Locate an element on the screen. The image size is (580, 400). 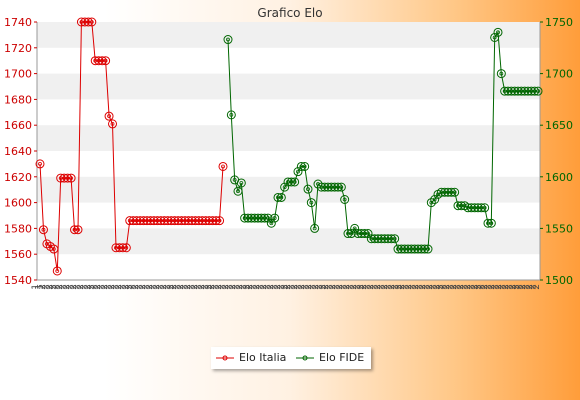
left-tick-label: 1560 is located at coordinates (18, 254).